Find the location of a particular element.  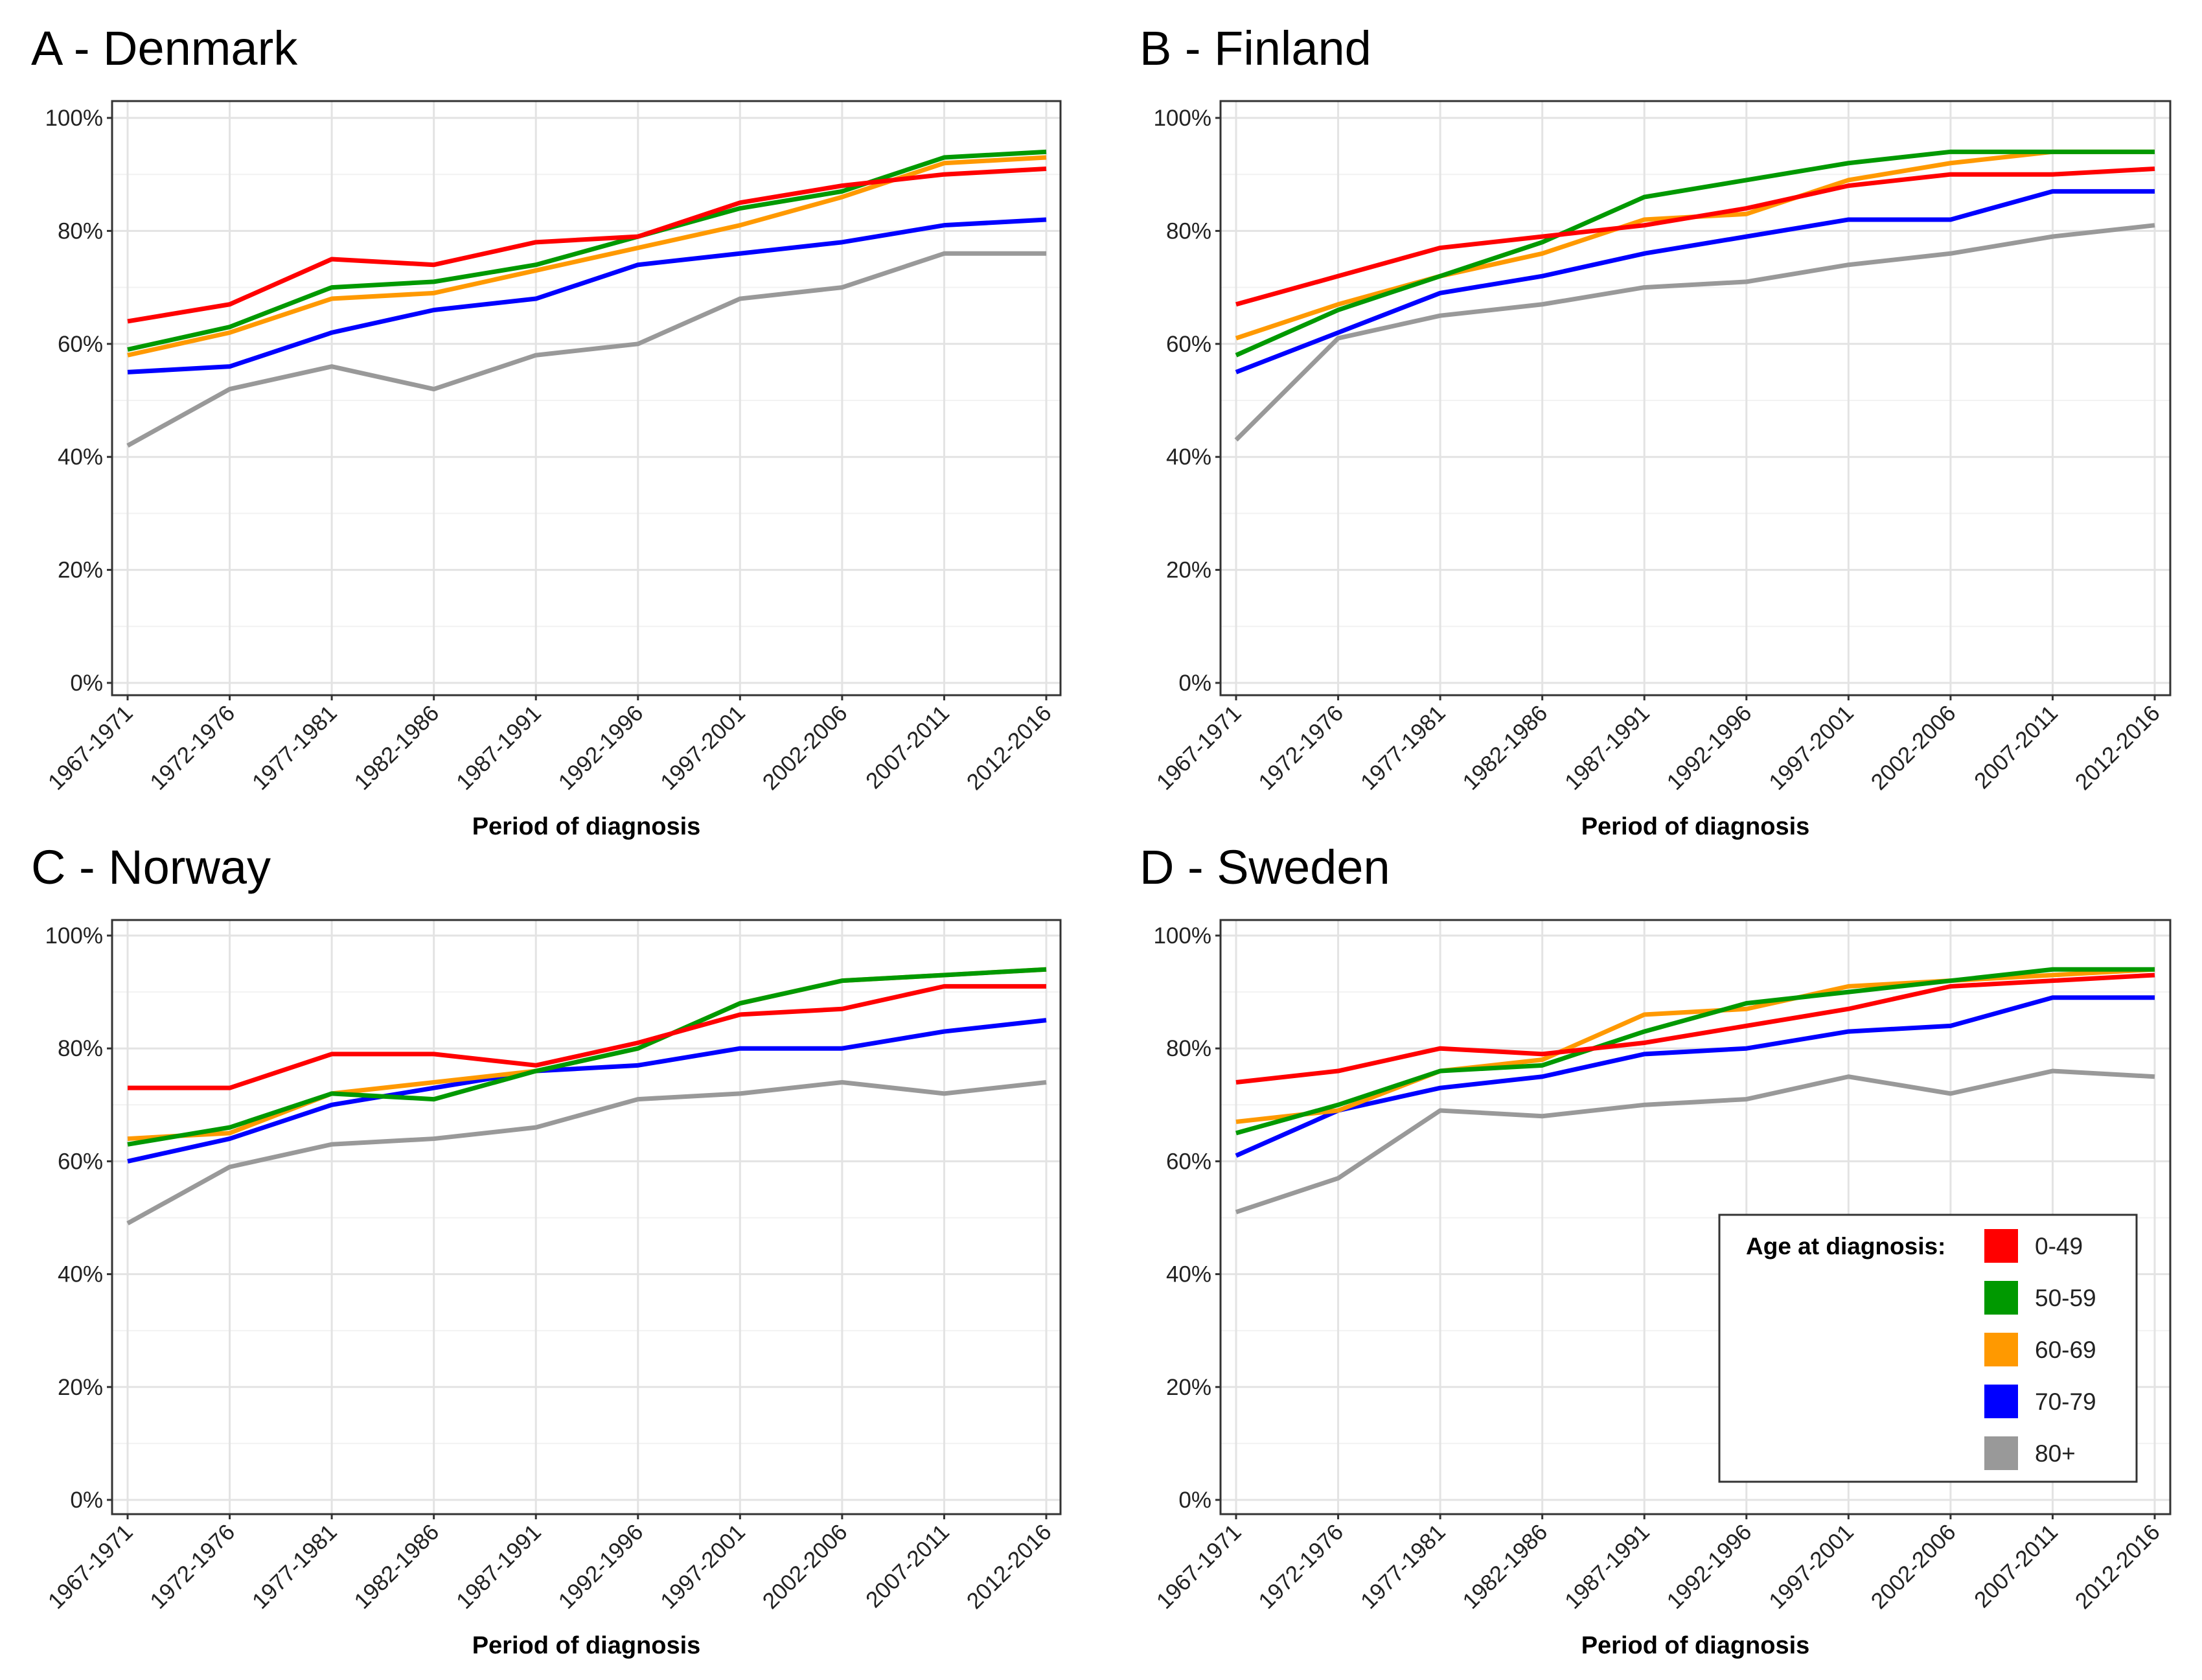

legend-title: Age at diagnosis: is located at coordinates (1845, 1246).